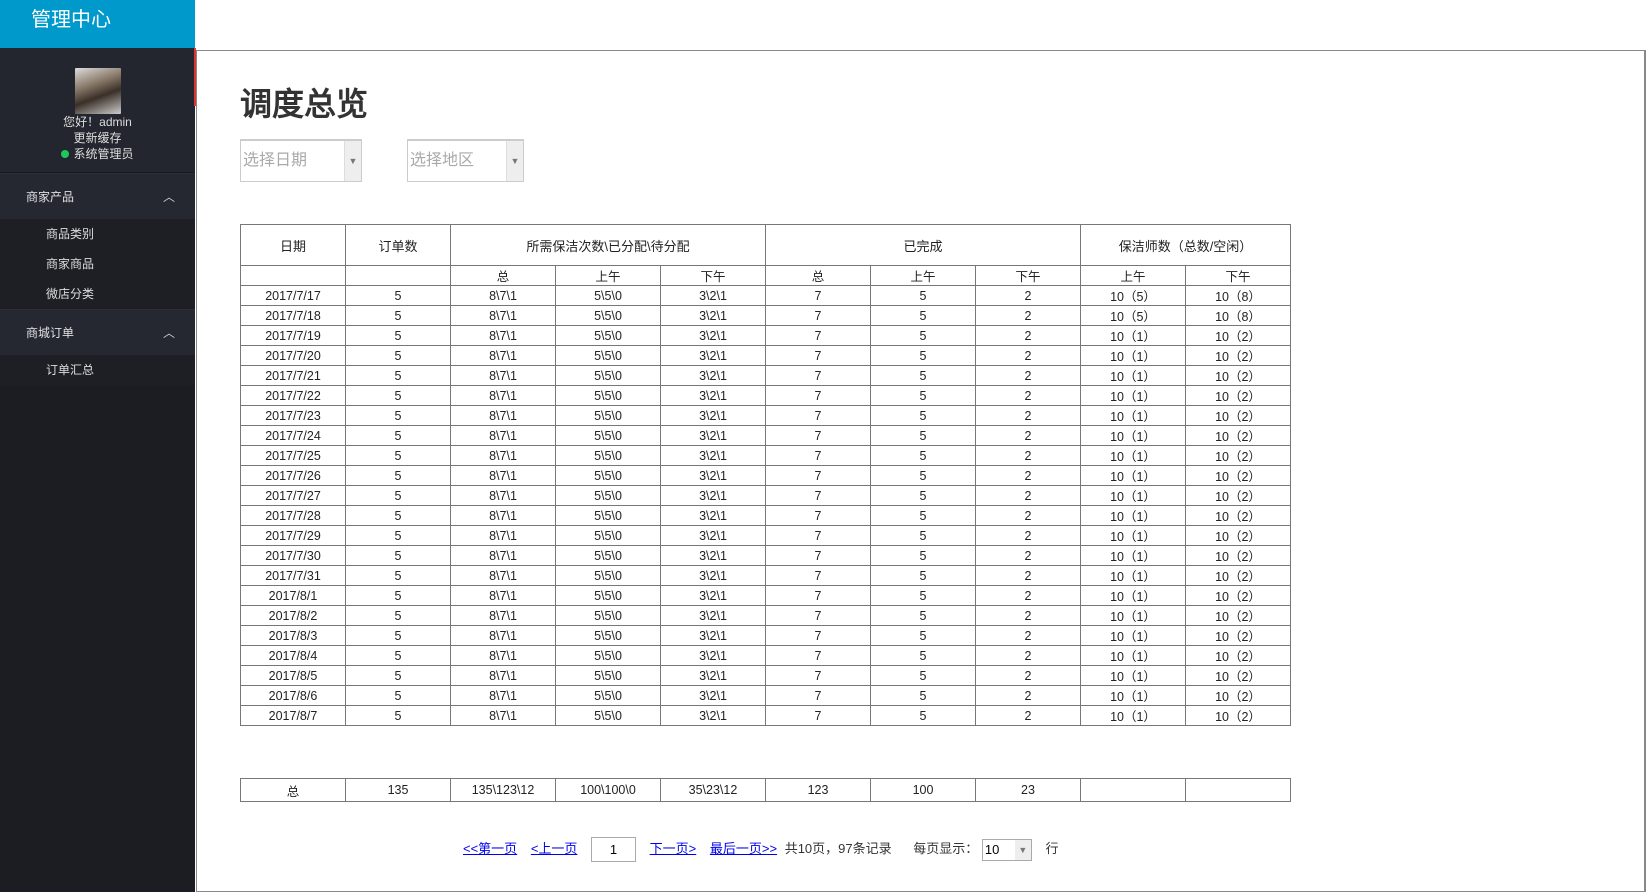  I want to click on sidebar-item: 微店分类, so click(70, 294).